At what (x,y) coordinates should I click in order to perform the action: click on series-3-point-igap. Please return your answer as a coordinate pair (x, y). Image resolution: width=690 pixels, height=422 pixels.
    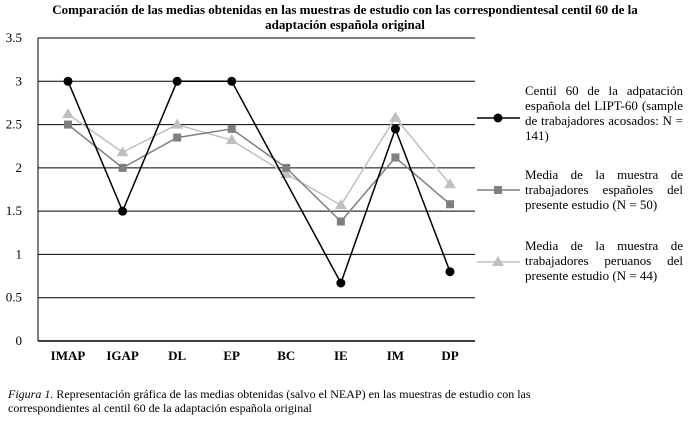
    Looking at the image, I should click on (122, 151).